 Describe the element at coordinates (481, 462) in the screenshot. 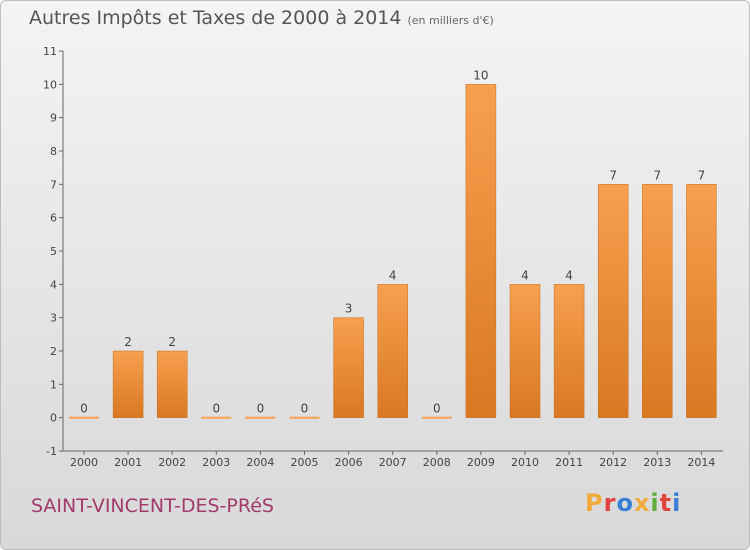

I see `x-tick-label: 2009` at that location.